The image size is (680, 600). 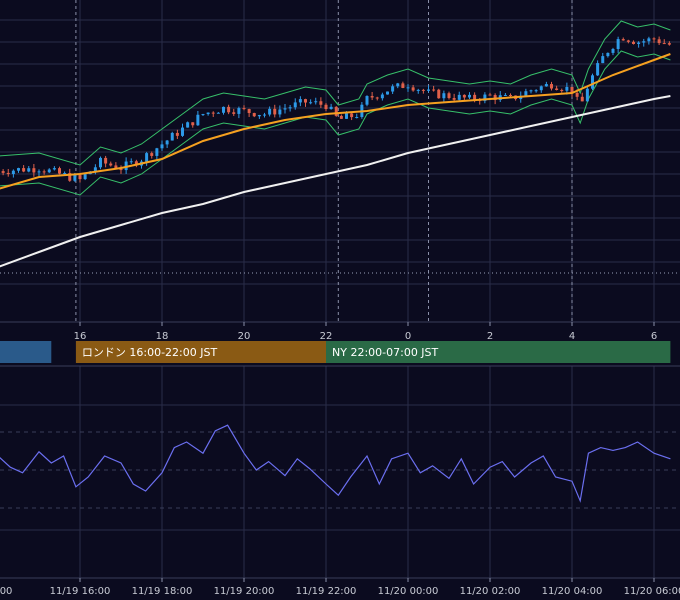 I want to click on hour-tick-label: 22, so click(x=326, y=336).